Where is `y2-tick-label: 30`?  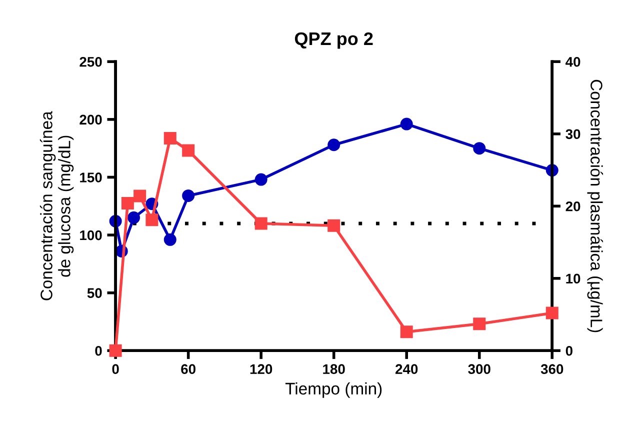 y2-tick-label: 30 is located at coordinates (573, 134).